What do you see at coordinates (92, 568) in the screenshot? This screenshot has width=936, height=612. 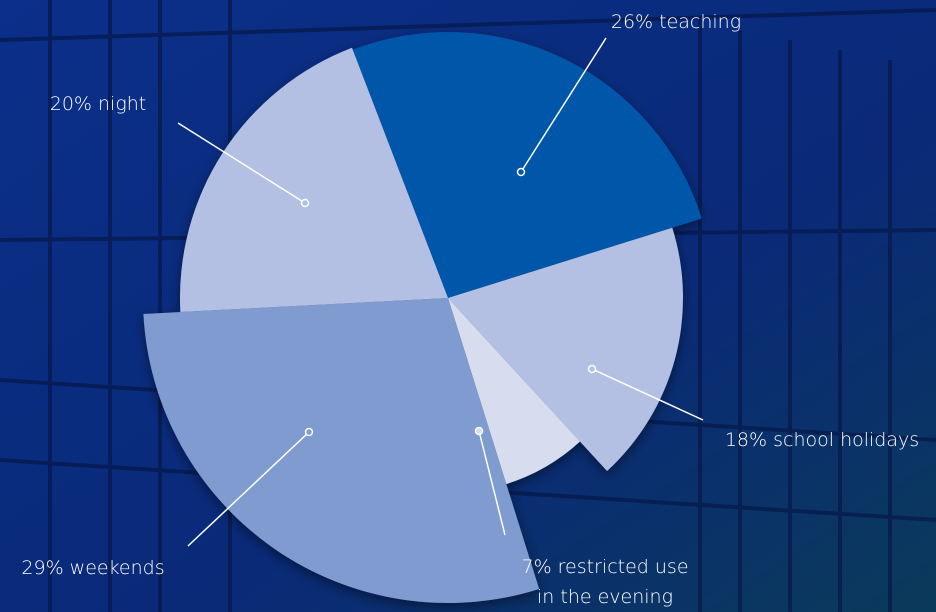 I see `slice-label: 29% weekends` at bounding box center [92, 568].